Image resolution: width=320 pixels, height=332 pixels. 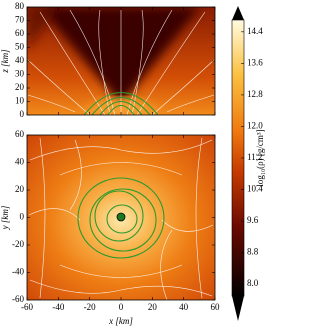 I want to click on y-tick-label: 10, so click(x=20, y=101).